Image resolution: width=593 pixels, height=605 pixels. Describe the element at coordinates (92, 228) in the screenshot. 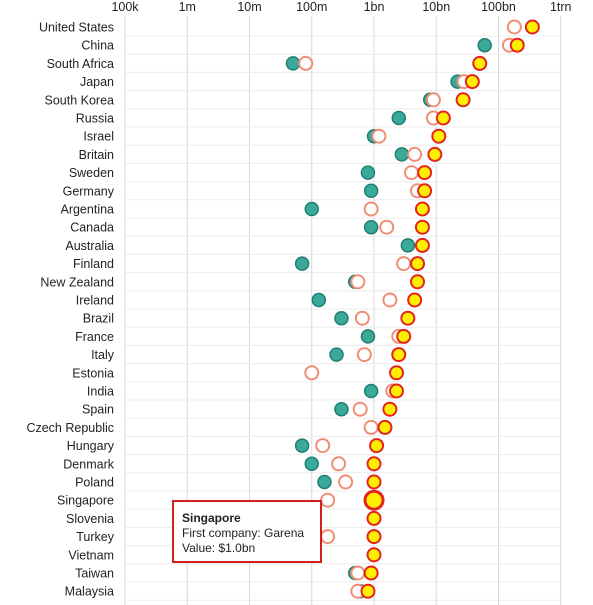

I see `category-label: Canada` at that location.